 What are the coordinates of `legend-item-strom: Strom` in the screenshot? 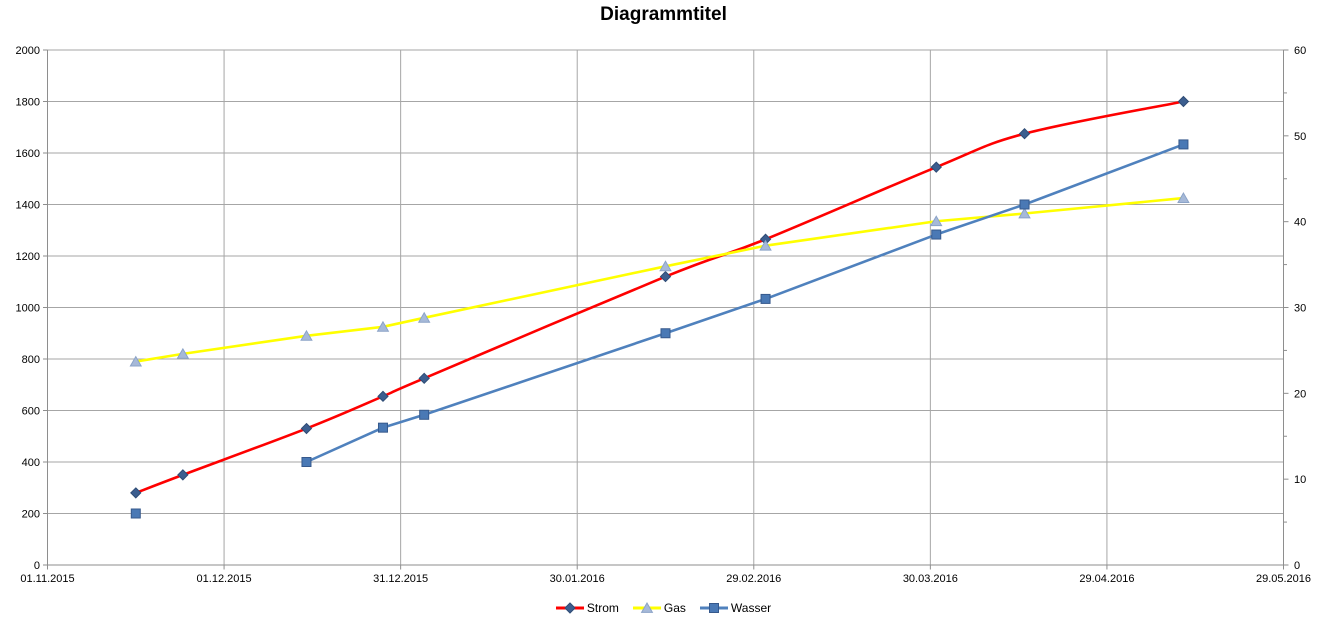 It's located at (587, 608).